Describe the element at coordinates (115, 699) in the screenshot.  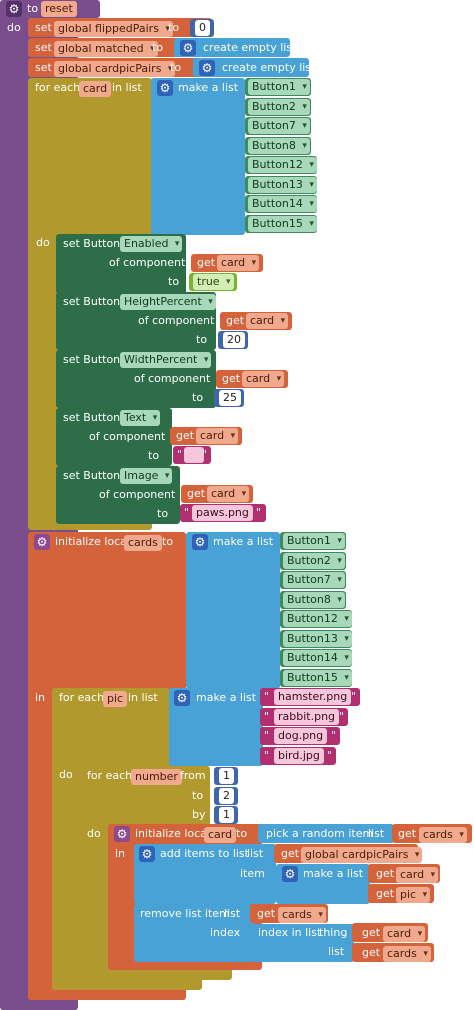
I see `loop-var-pic: pic` at that location.